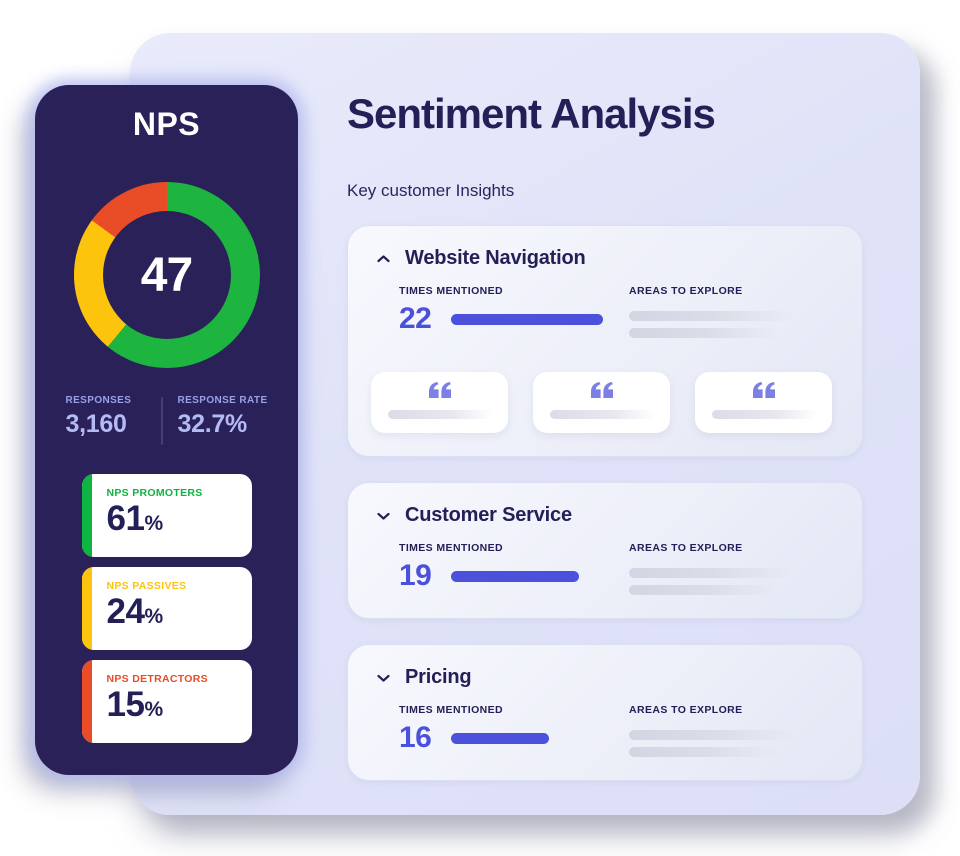  I want to click on section-title: Pricing, so click(438, 677).